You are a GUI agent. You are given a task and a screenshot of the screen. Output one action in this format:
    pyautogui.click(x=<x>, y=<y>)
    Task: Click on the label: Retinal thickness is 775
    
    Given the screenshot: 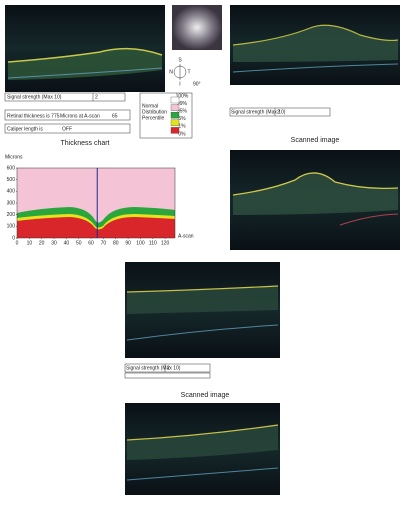 What is the action you would take?
    pyautogui.click(x=33, y=116)
    